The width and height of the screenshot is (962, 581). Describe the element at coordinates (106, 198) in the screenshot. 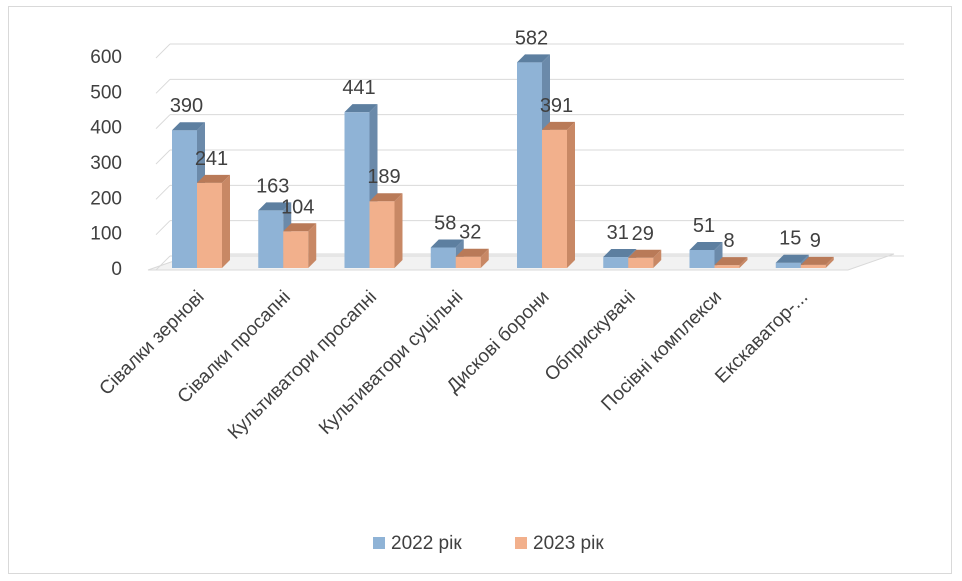

I see `y-tick-label-200: 200` at that location.